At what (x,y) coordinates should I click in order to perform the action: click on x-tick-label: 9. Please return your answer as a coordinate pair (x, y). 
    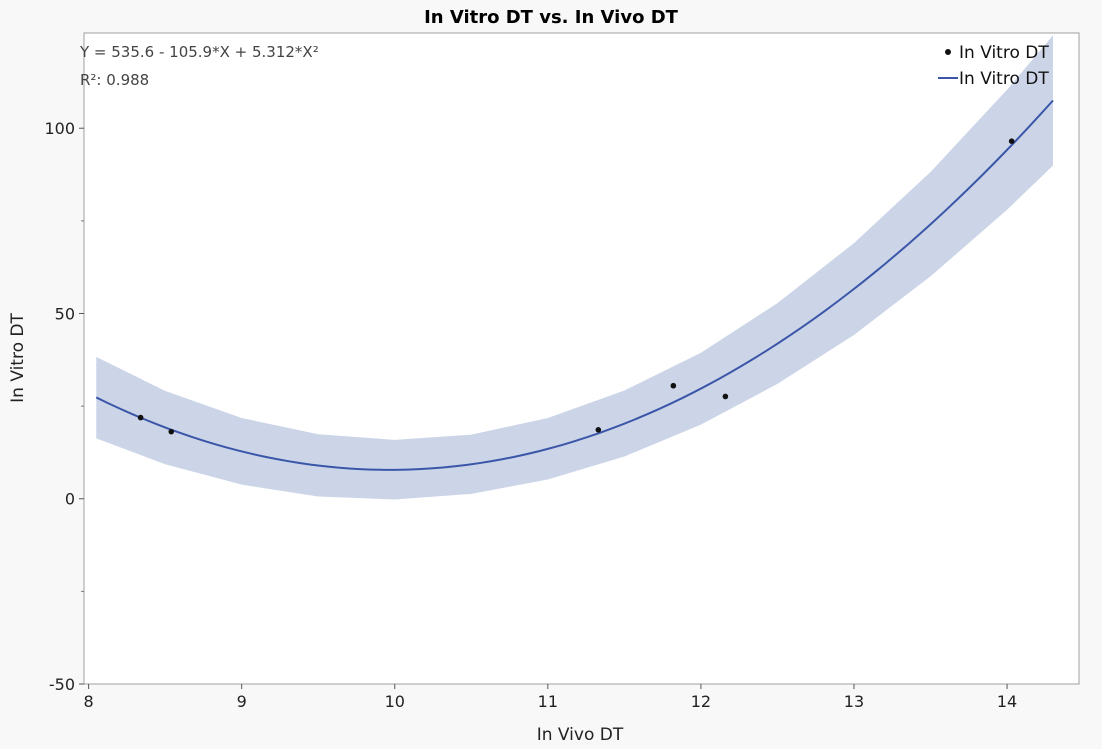
    Looking at the image, I should click on (242, 701).